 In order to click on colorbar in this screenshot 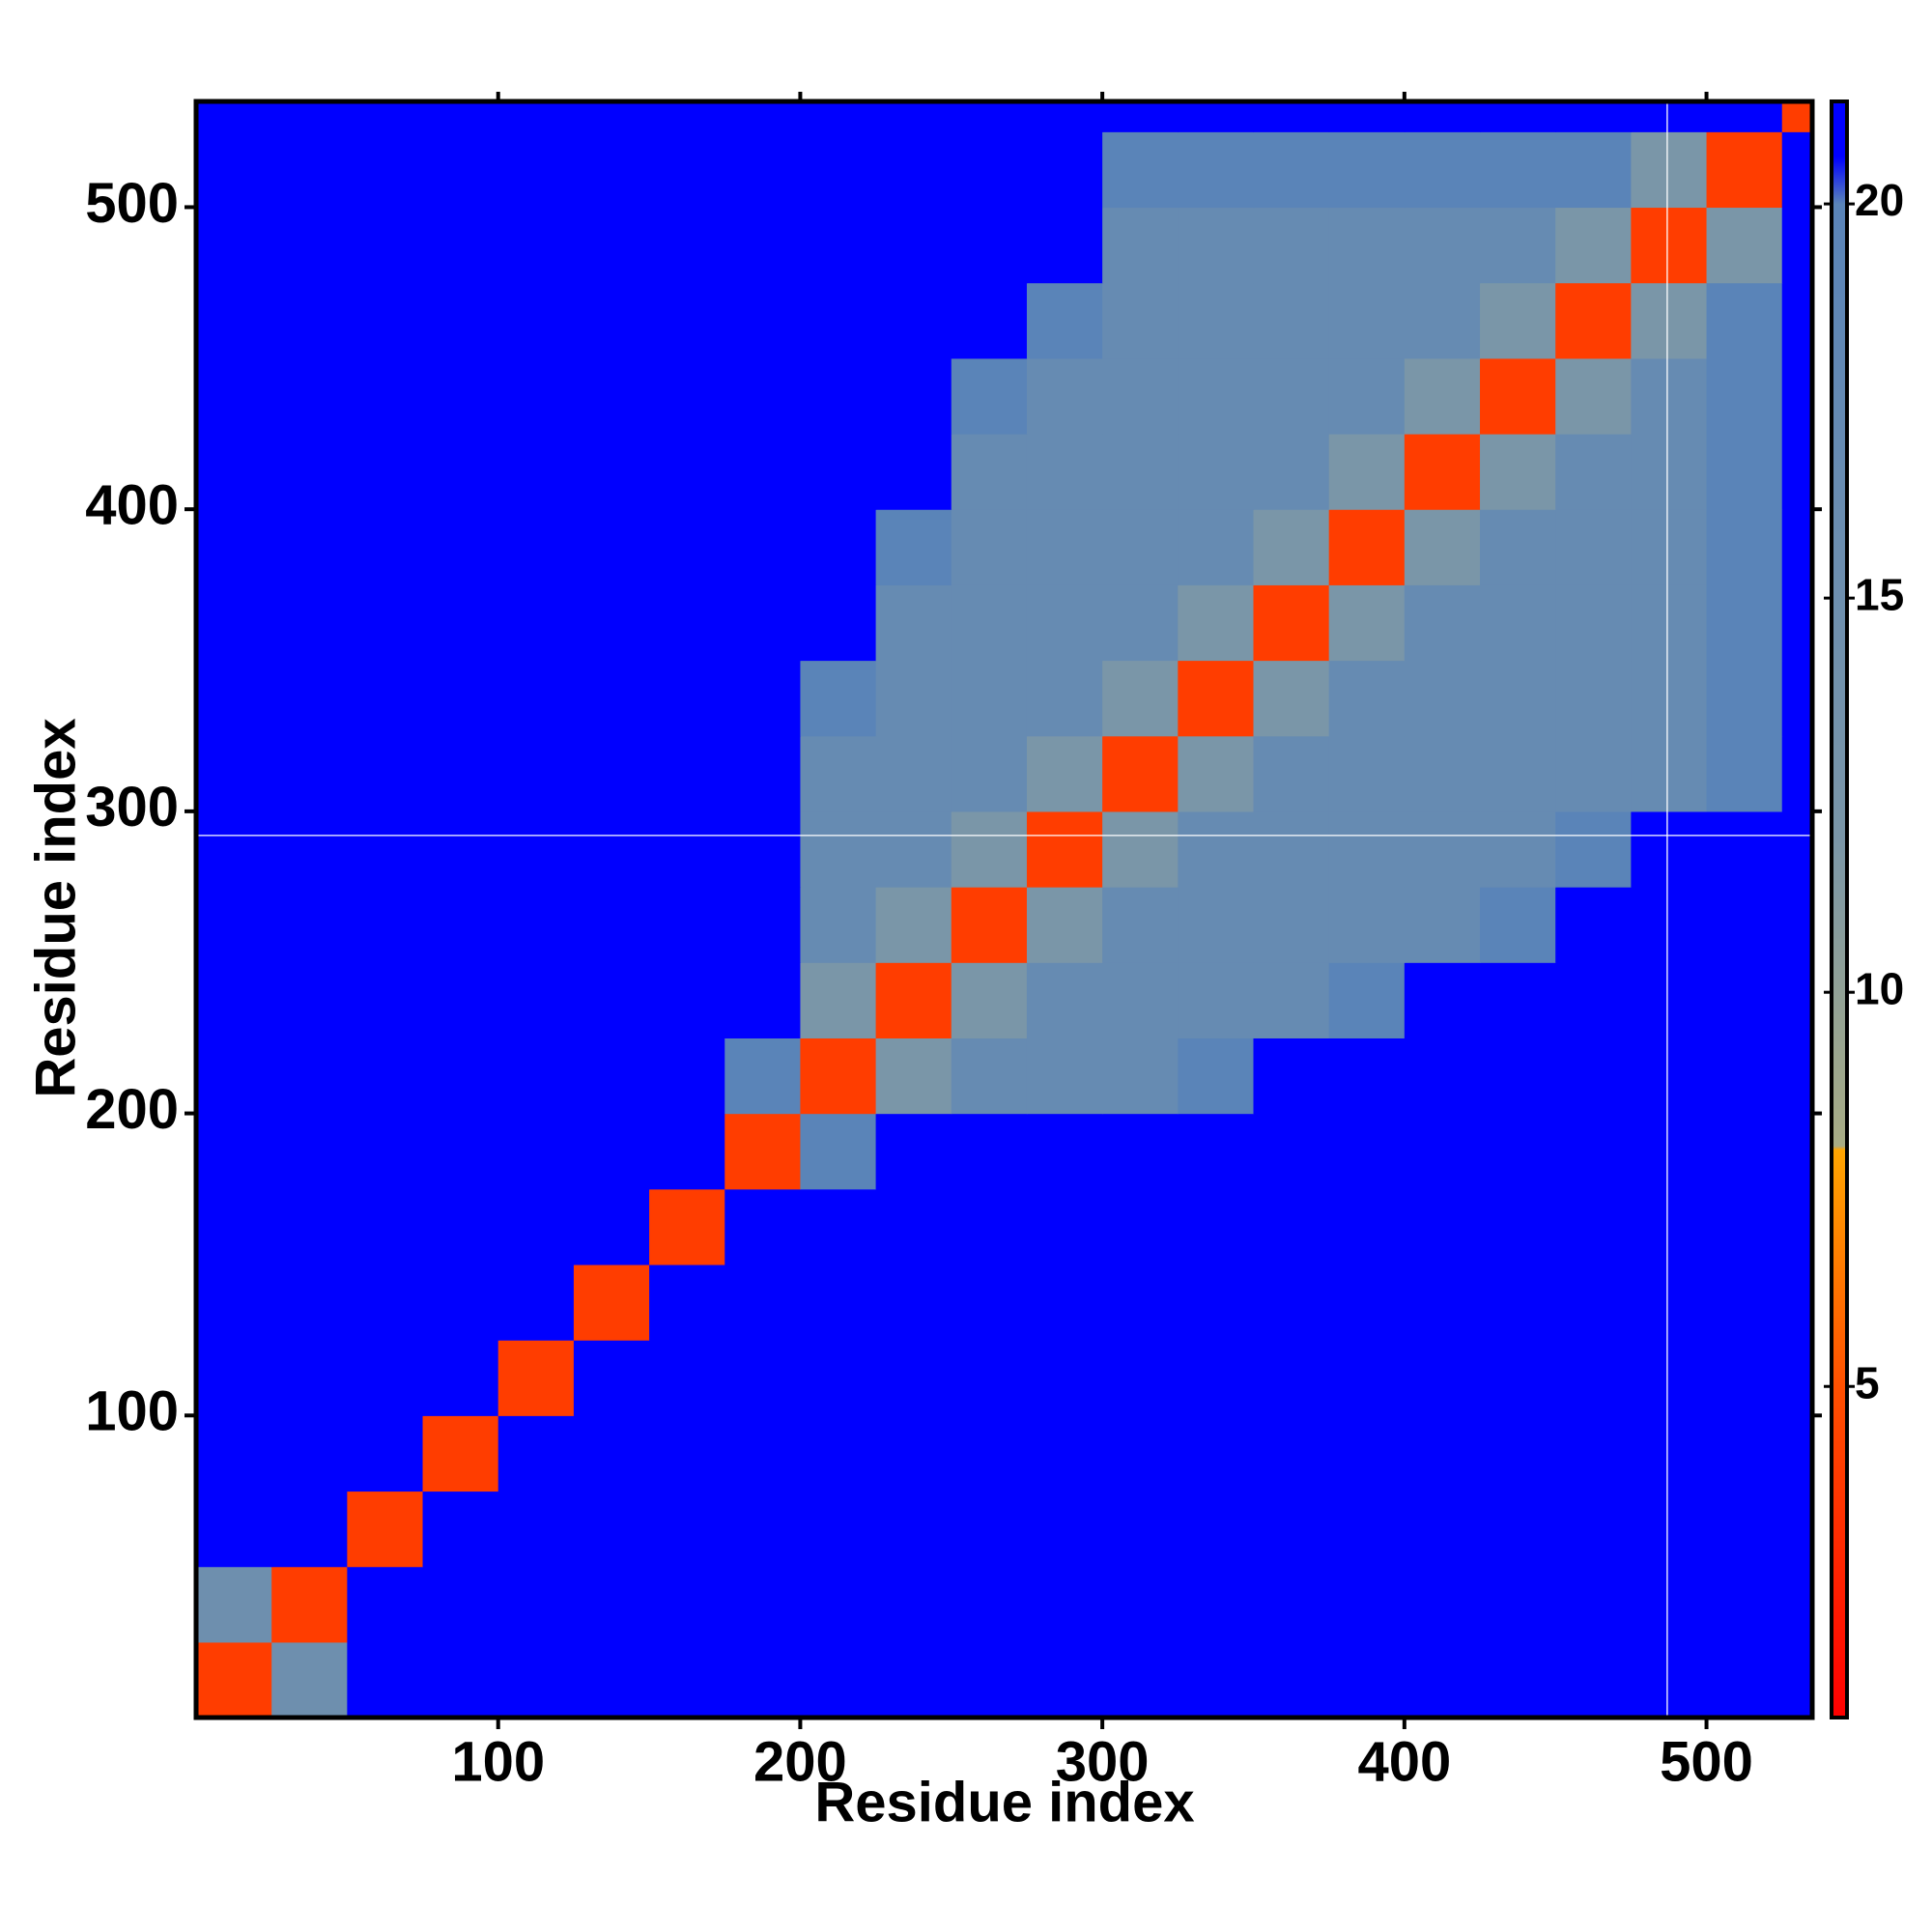, I will do `click(1839, 909)`.